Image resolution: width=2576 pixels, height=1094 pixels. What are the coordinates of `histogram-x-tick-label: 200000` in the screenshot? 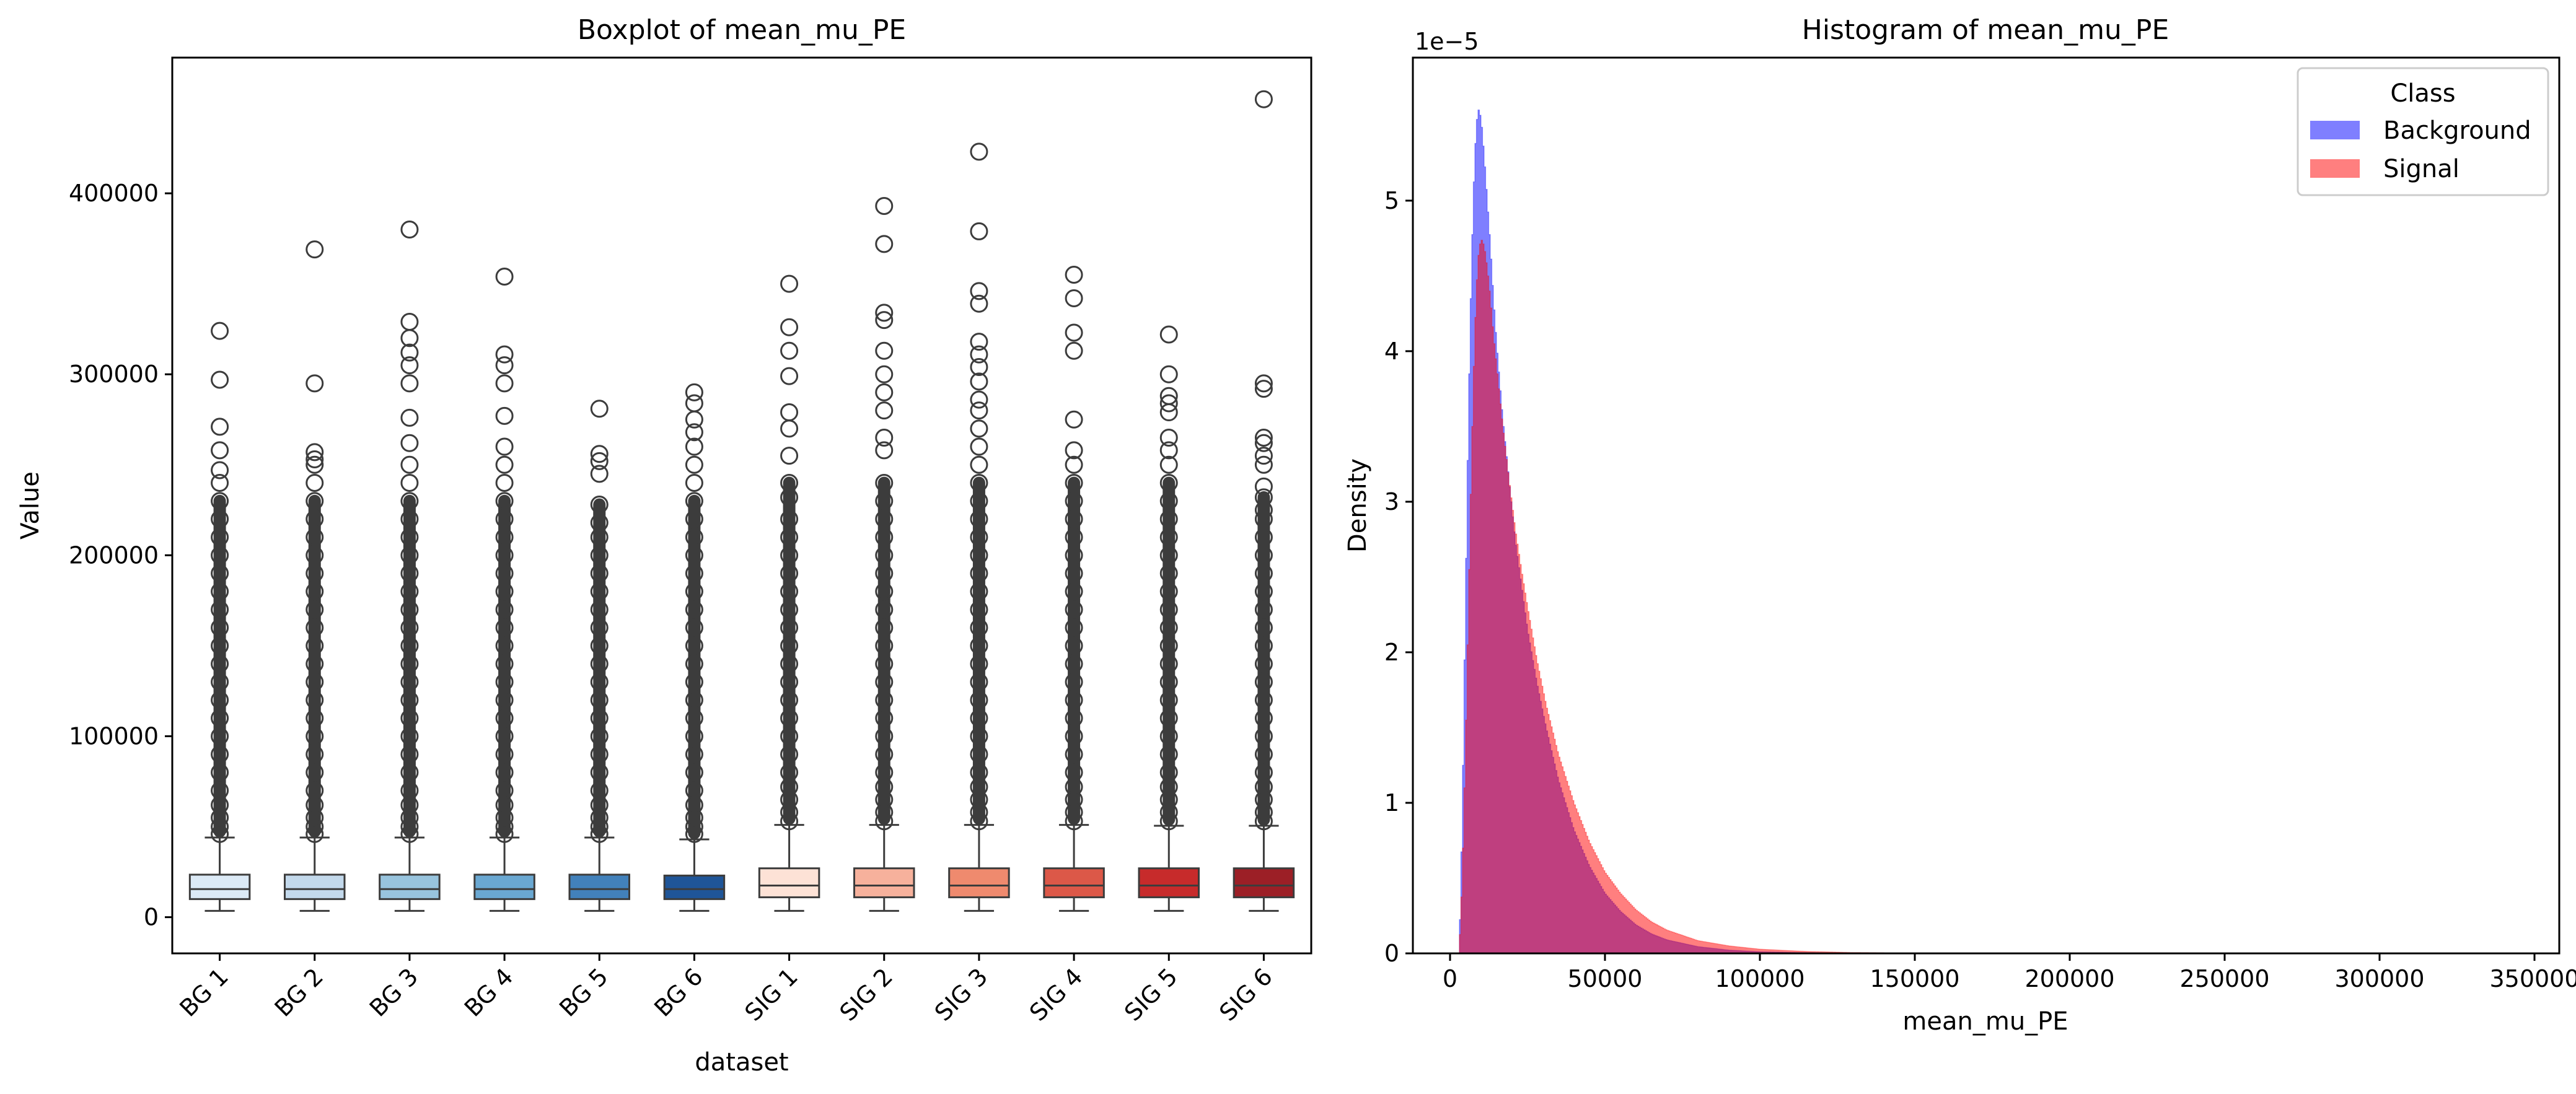 It's located at (2069, 978).